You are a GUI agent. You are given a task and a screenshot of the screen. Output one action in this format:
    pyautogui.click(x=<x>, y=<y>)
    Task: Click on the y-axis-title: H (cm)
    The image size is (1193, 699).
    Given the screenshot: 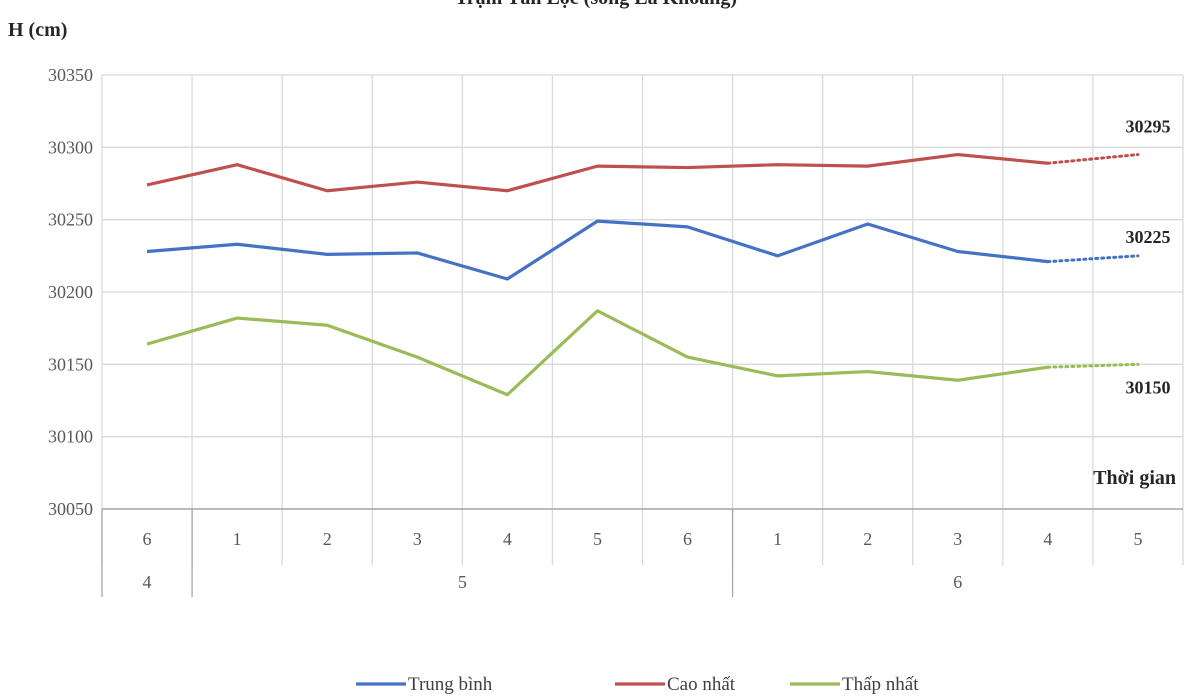 What is the action you would take?
    pyautogui.click(x=37, y=30)
    